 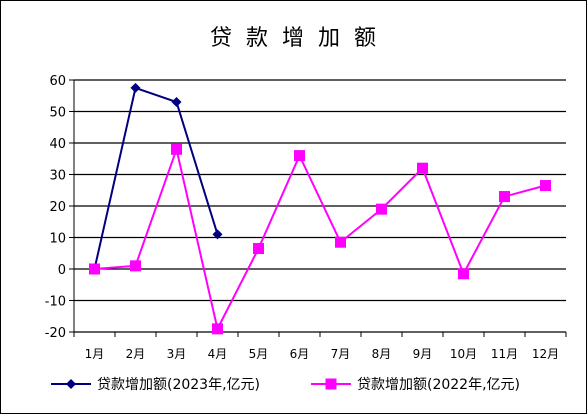 What do you see at coordinates (136, 354) in the screenshot?
I see `x-tick-label: 2月` at bounding box center [136, 354].